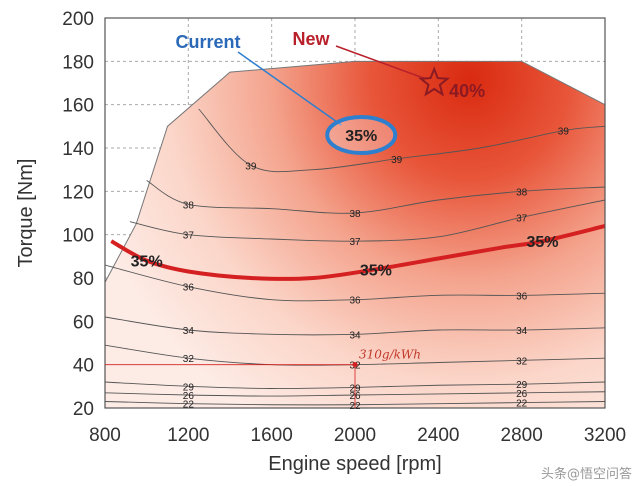 This screenshot has height=486, width=640. I want to click on y-axis-label: Torque [Nm], so click(26, 213).